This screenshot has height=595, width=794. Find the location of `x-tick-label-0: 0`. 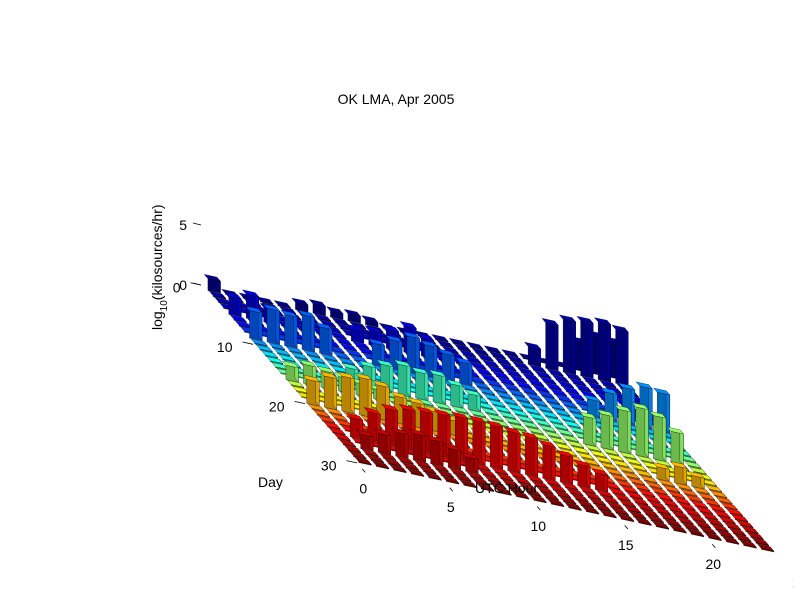

x-tick-label-0: 0 is located at coordinates (363, 488).